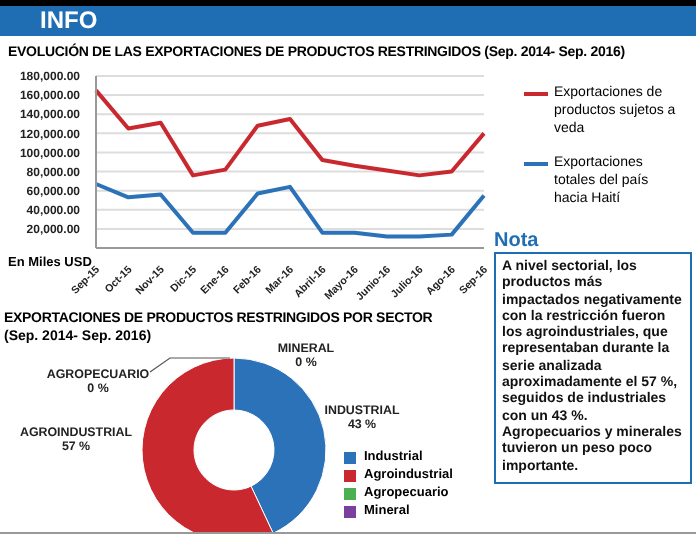 This screenshot has width=696, height=558. I want to click on text: INFO, so click(348, 18).